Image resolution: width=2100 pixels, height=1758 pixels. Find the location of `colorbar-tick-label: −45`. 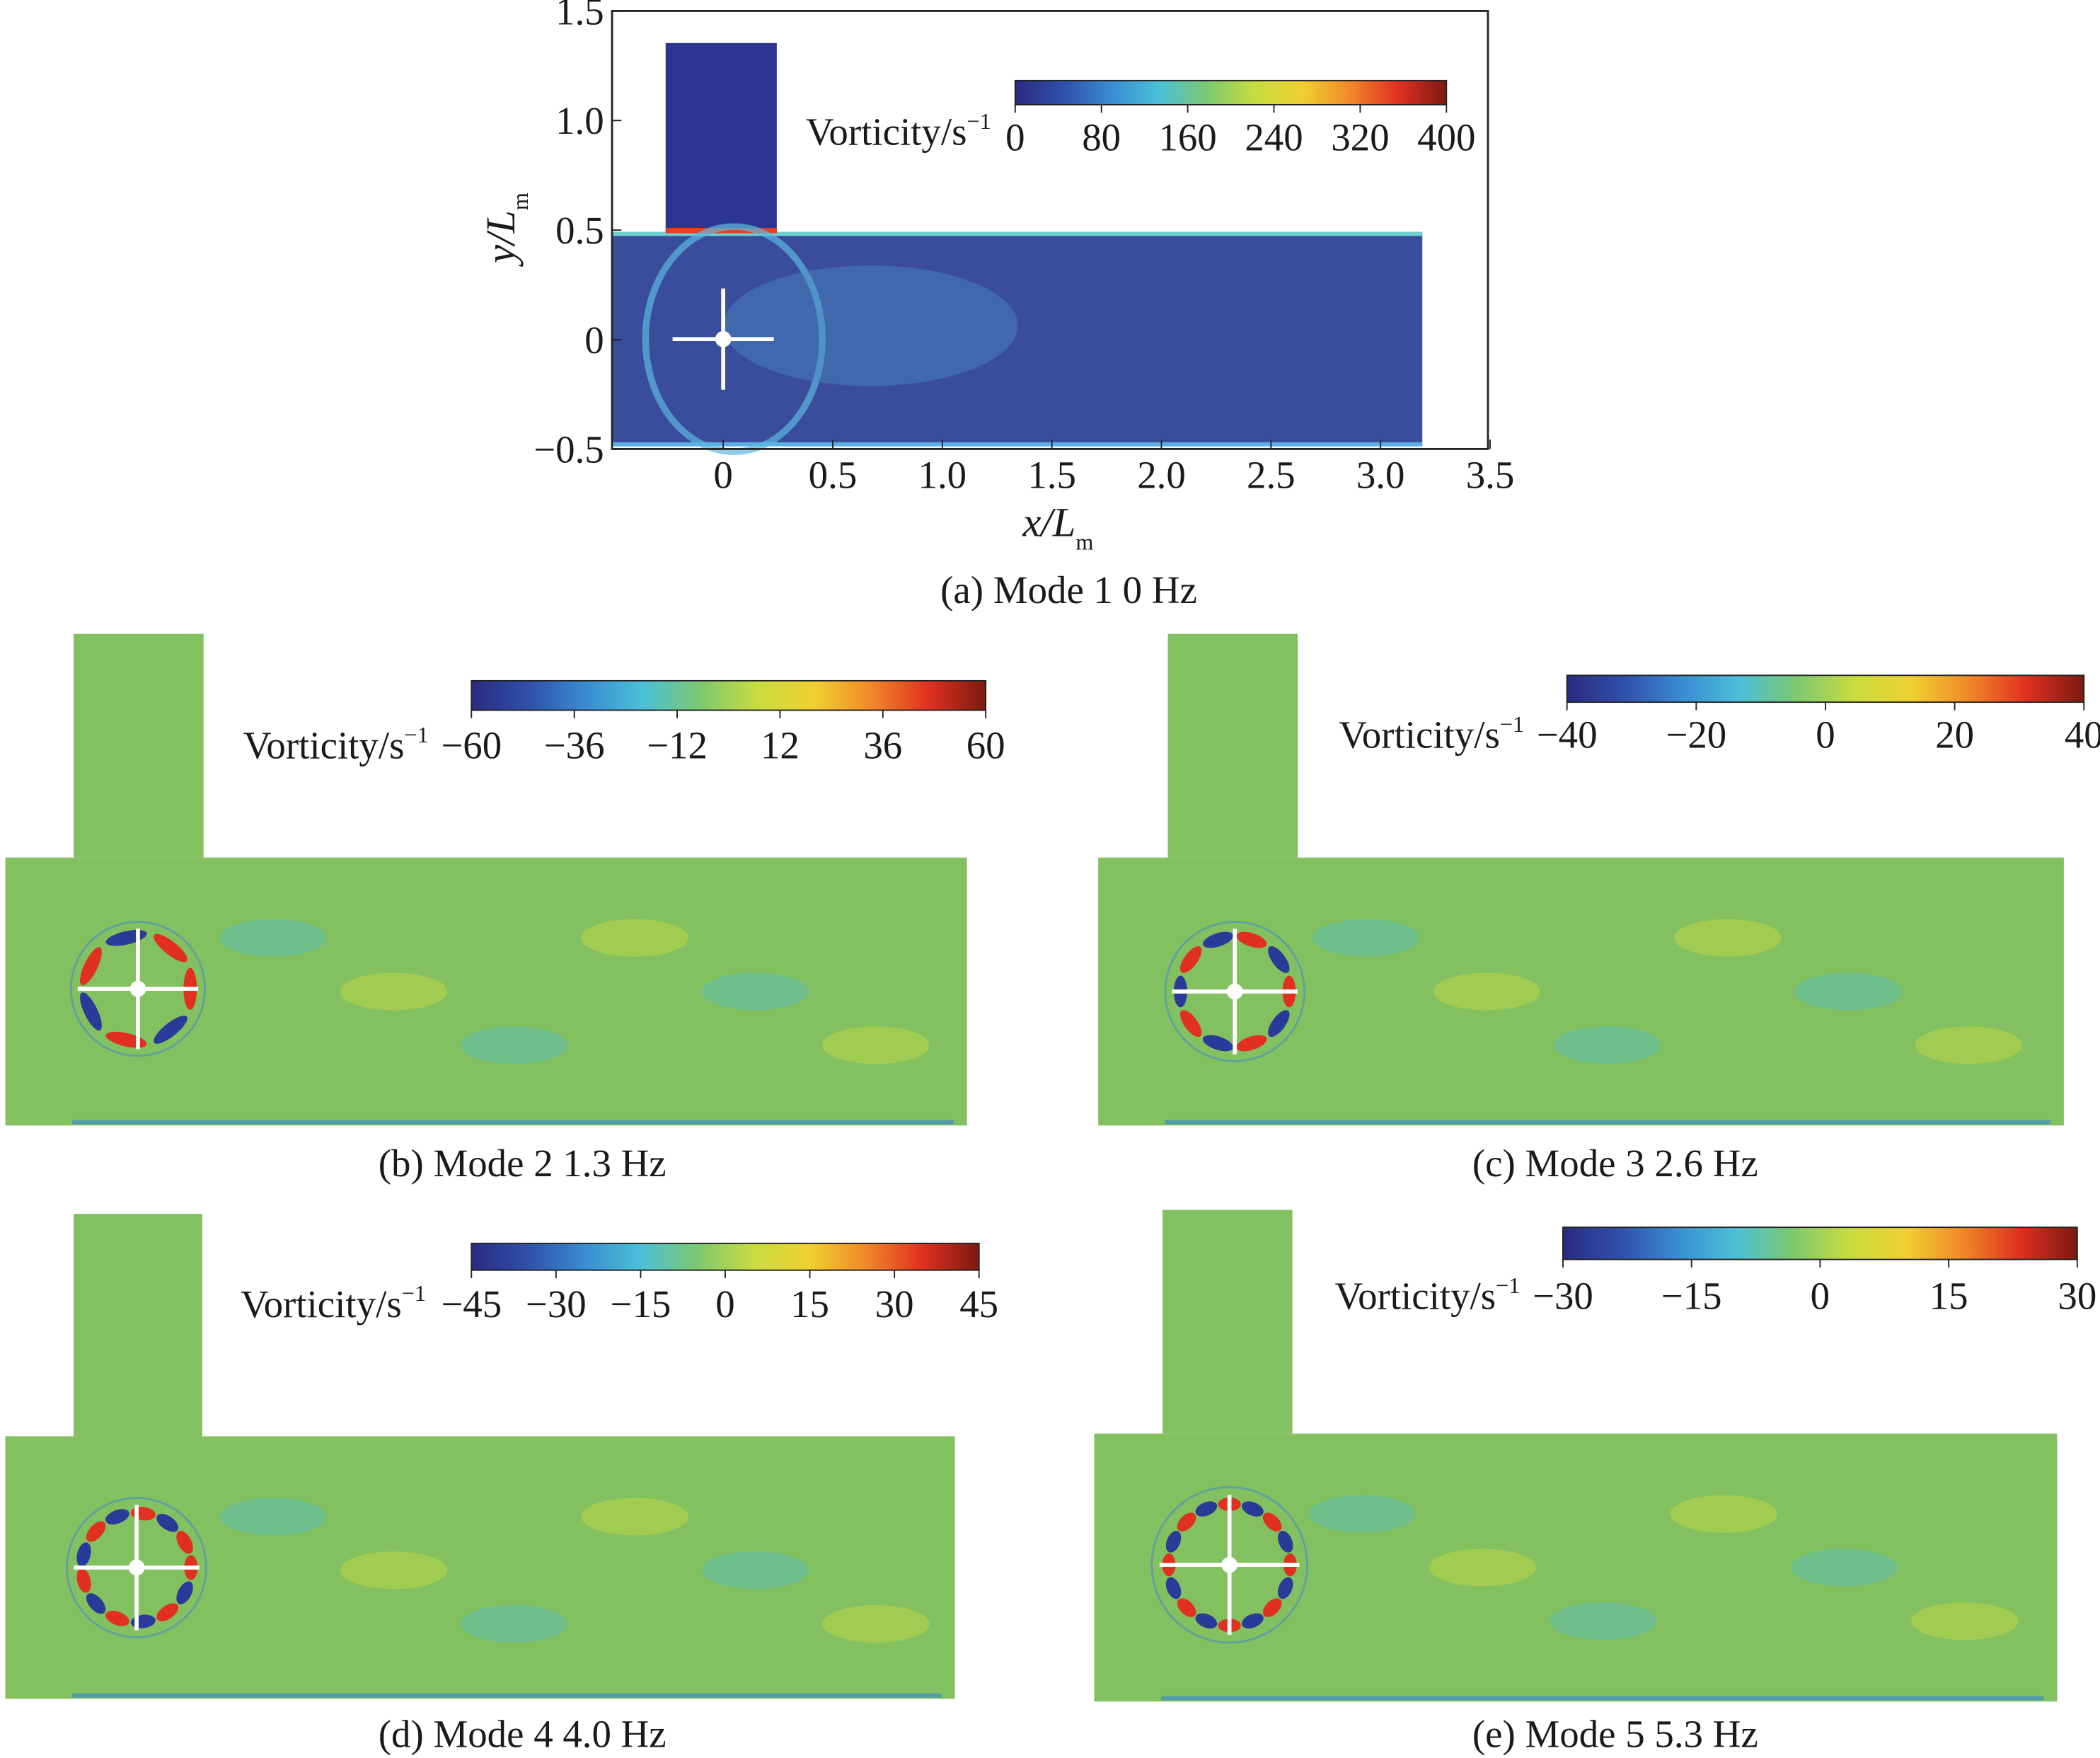

colorbar-tick-label: −45 is located at coordinates (471, 1304).